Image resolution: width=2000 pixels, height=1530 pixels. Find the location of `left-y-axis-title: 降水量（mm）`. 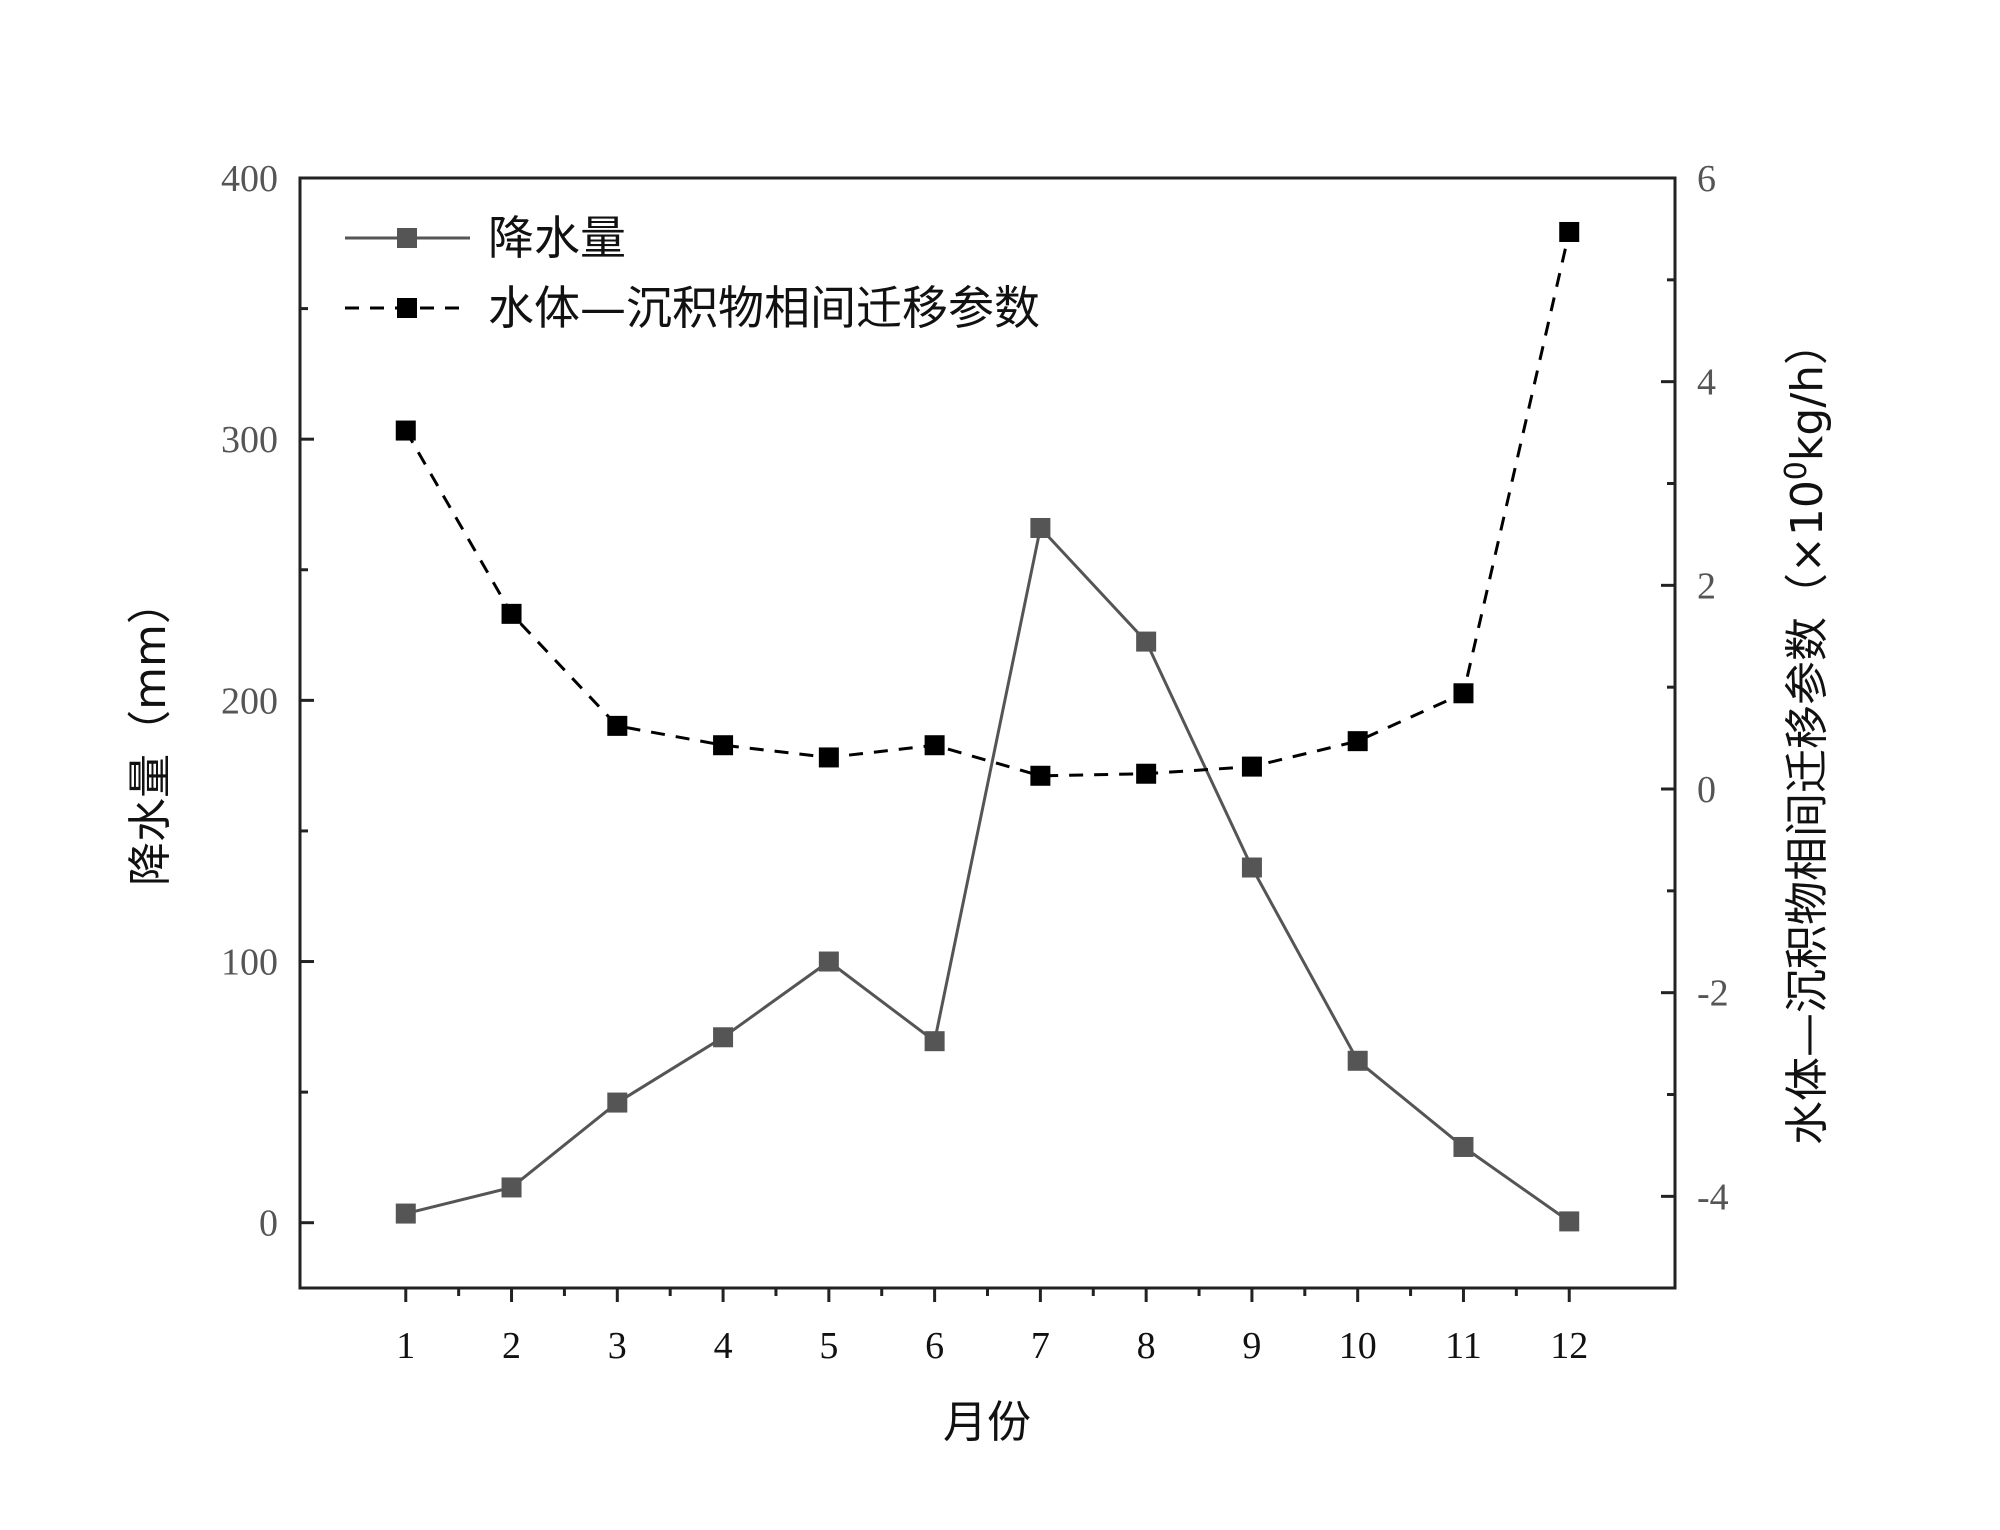

left-y-axis-title: 降水量（mm） is located at coordinates (150, 733).